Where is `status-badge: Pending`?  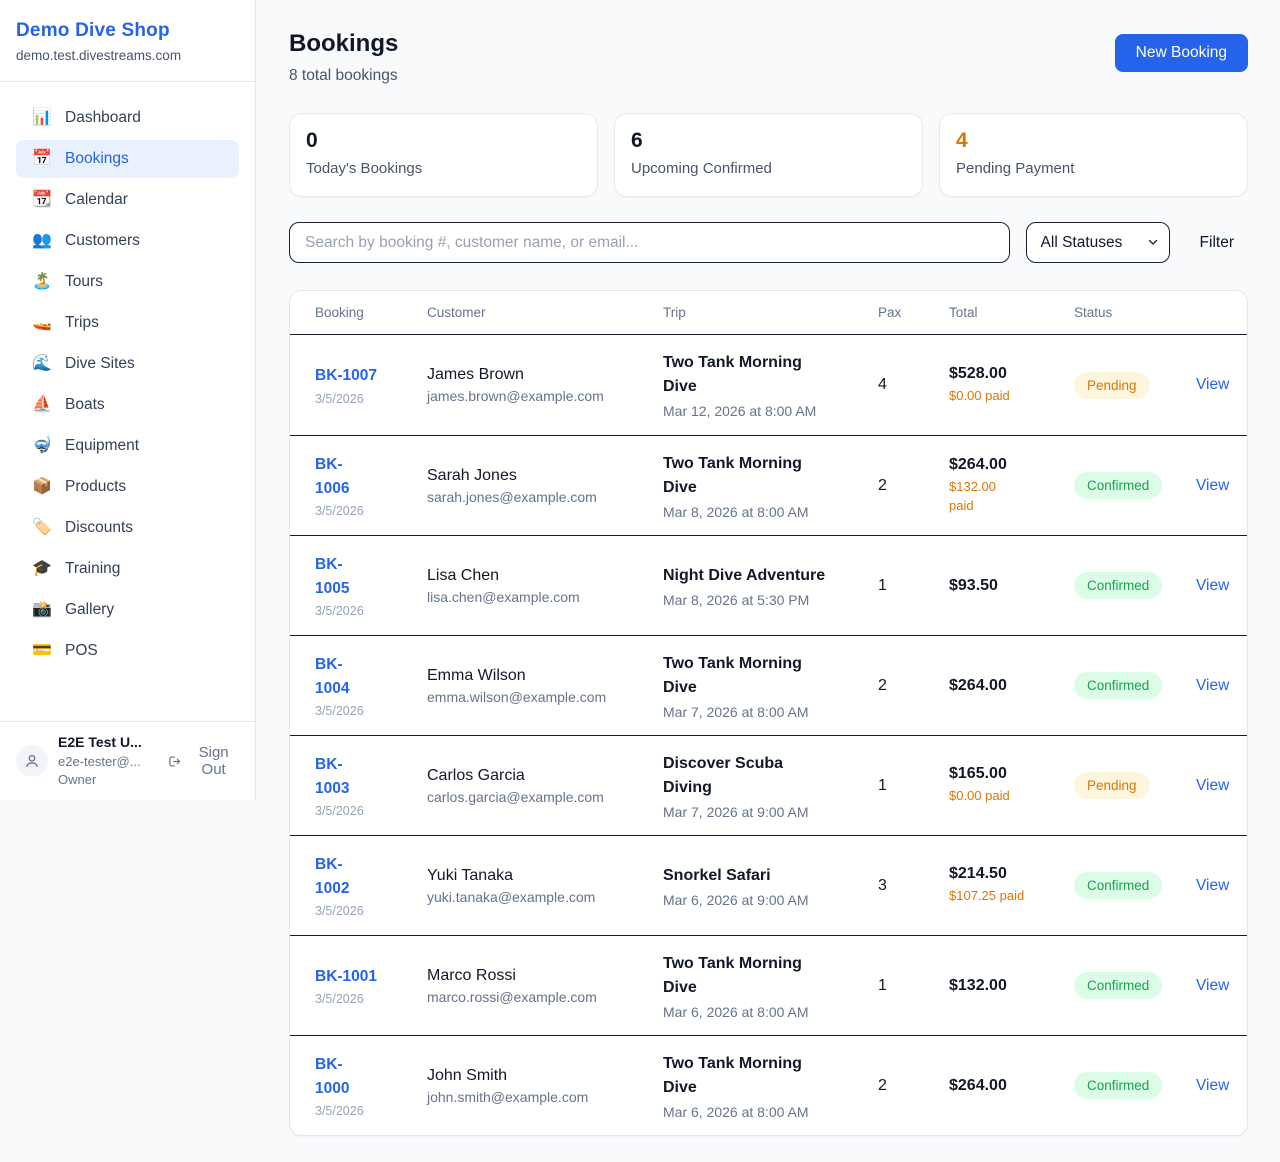
status-badge: Pending is located at coordinates (1112, 385).